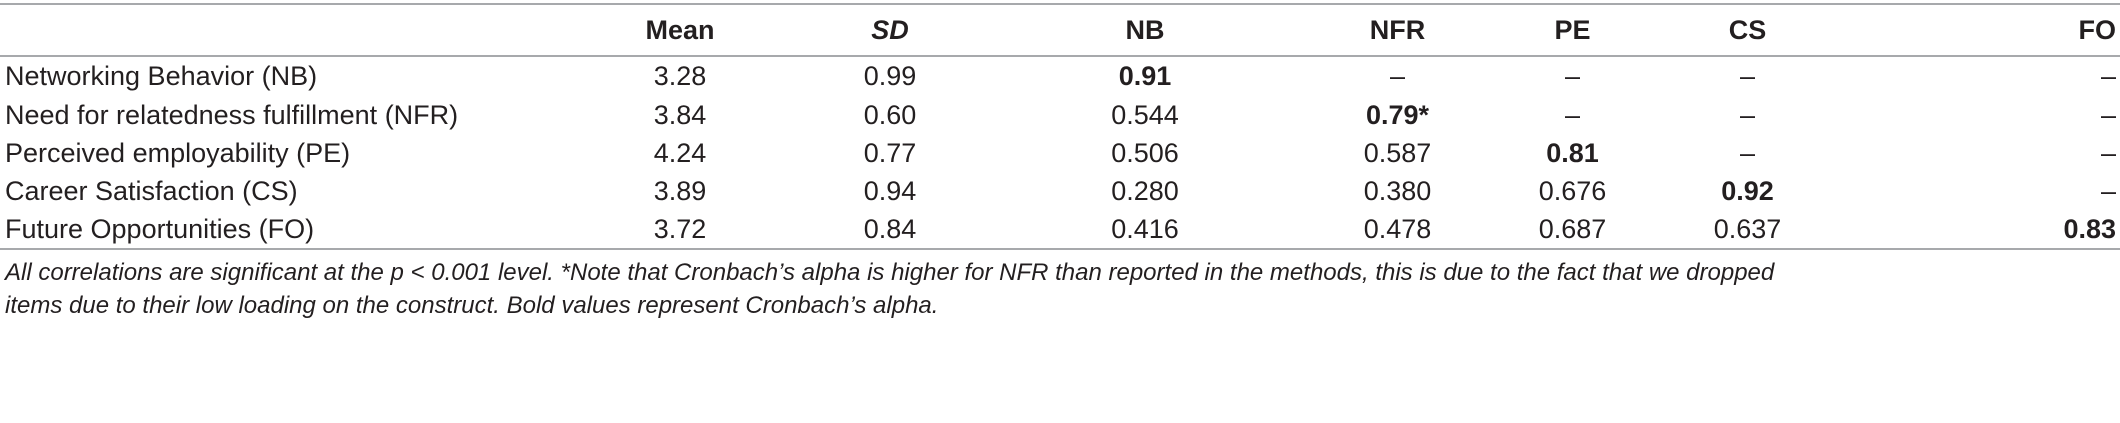  I want to click on table-bottom-rule, so click(1060, 249).